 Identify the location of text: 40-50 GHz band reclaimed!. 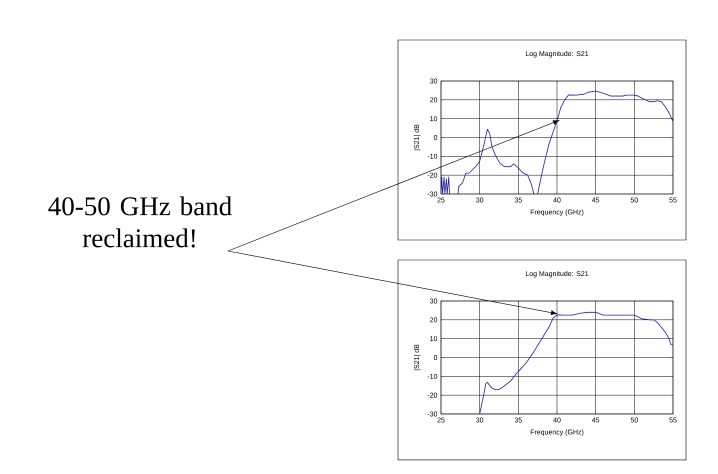
(140, 222).